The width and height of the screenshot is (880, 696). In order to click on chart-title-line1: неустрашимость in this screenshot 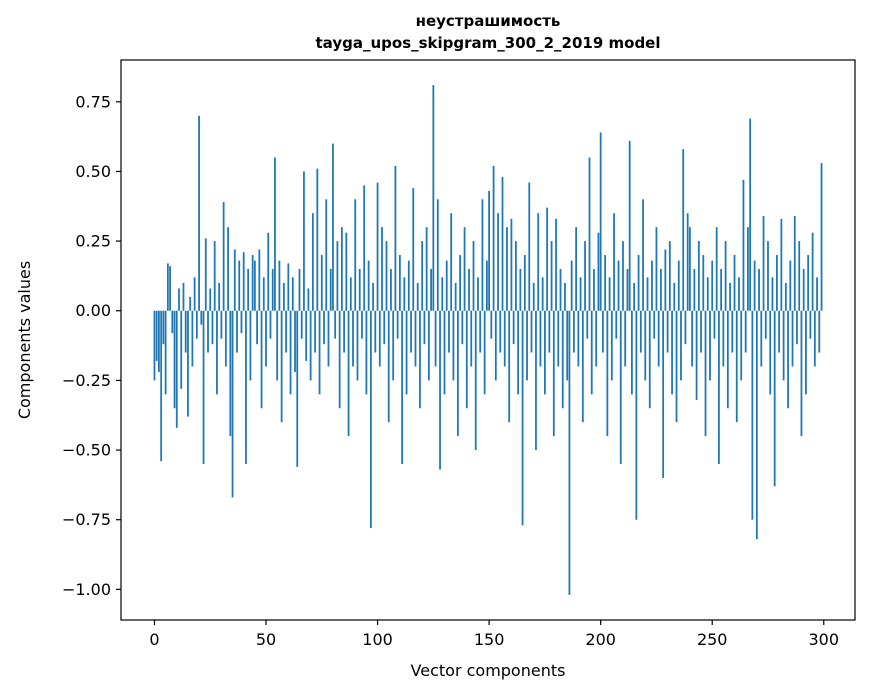, I will do `click(488, 21)`.